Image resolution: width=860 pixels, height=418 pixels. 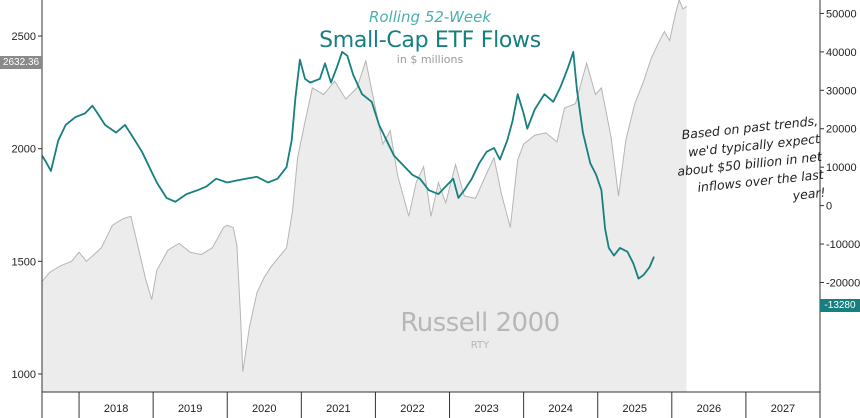 I want to click on x-tick-label: 2025, so click(x=635, y=409).